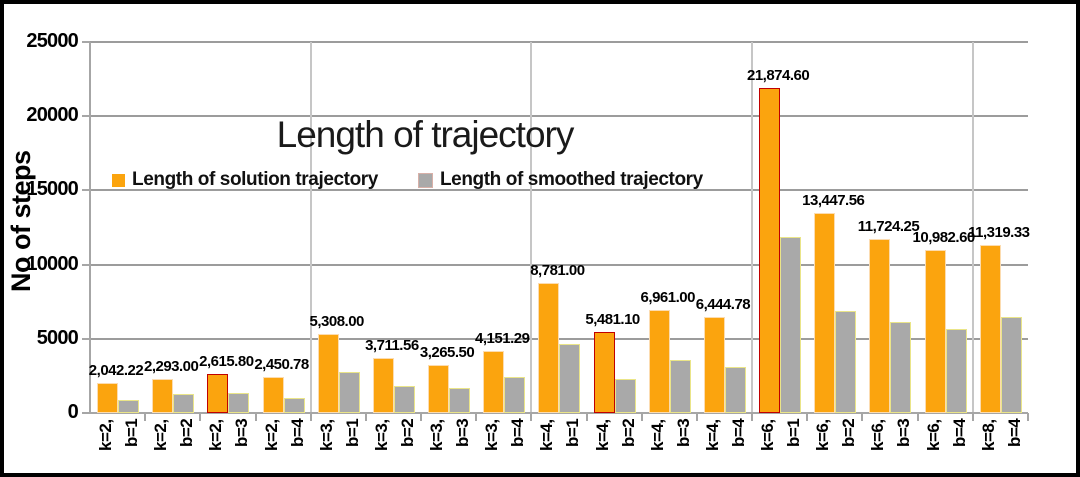 This screenshot has width=1080, height=477. I want to click on data-label: 2,615.80, so click(226, 362).